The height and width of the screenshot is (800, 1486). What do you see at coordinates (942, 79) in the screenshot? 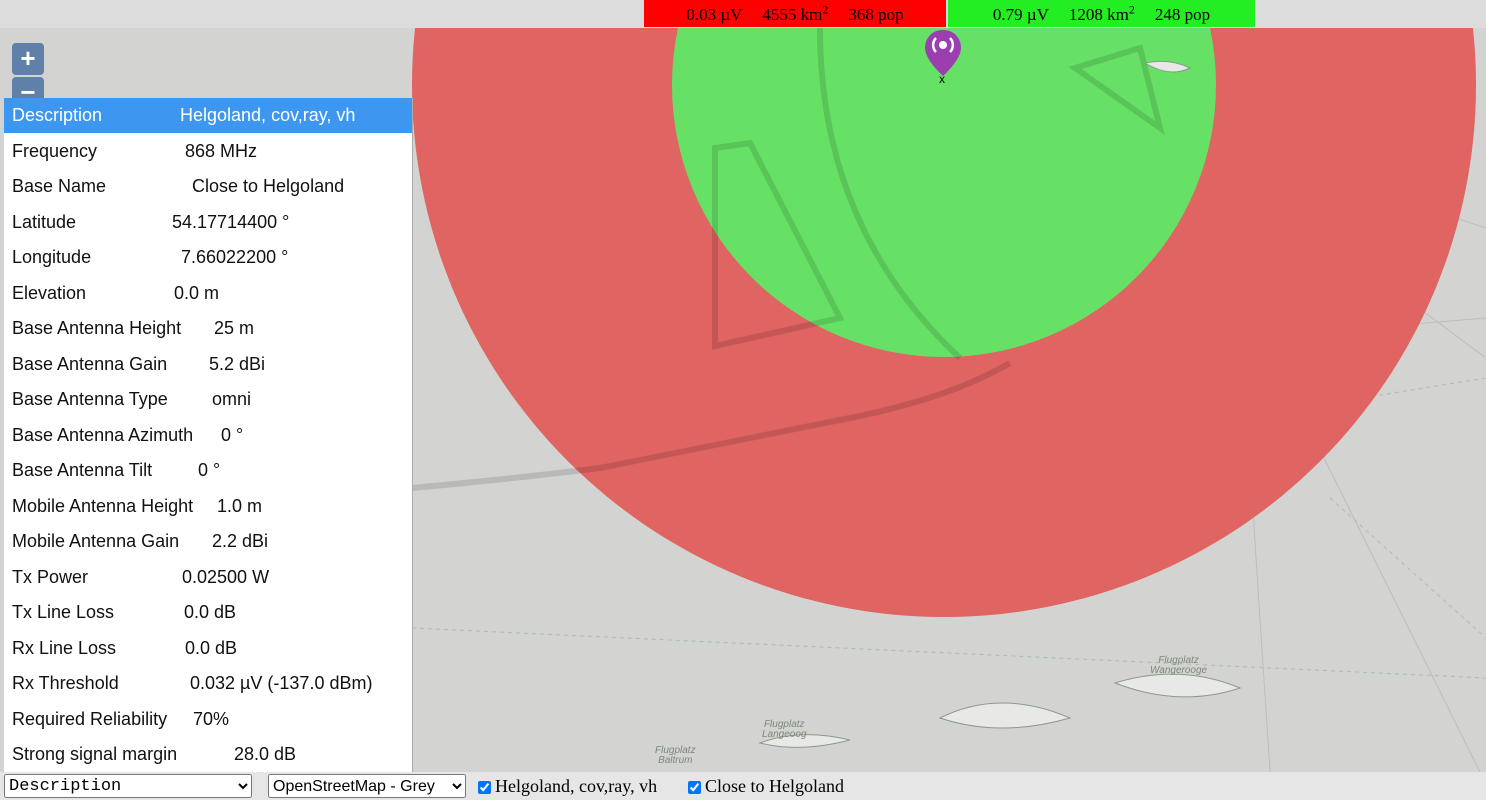
I see `marker-label: x` at bounding box center [942, 79].